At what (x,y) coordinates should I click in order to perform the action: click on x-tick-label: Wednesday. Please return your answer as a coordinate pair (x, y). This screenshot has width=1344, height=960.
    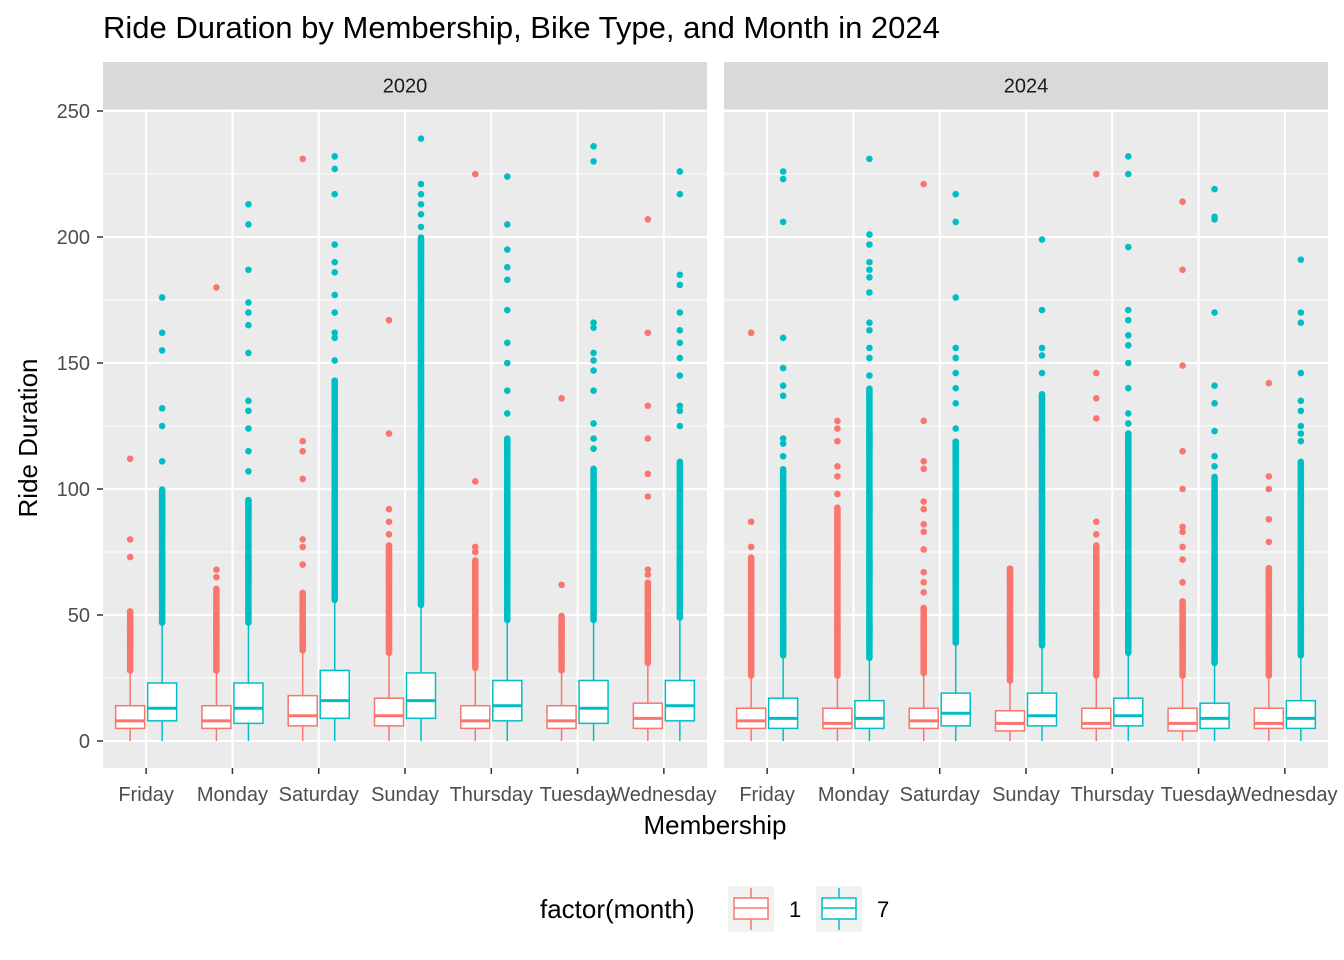
    Looking at the image, I should click on (663, 795).